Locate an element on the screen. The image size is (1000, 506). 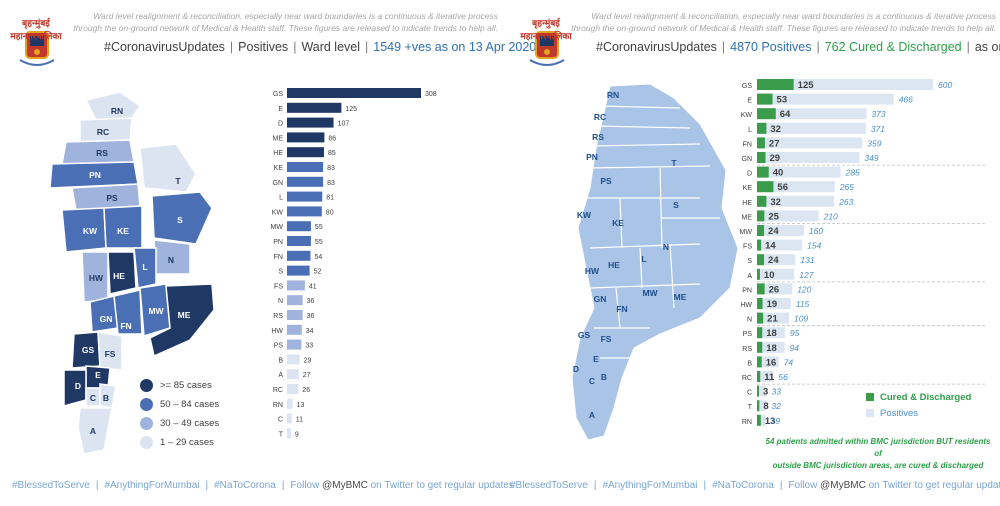
positives-value: 74 is located at coordinates (789, 362).